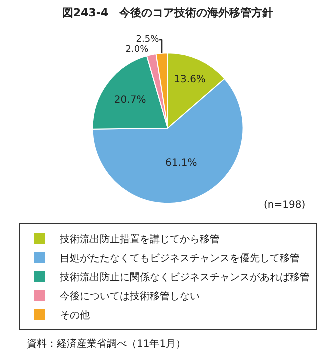  What do you see at coordinates (106, 344) in the screenshot?
I see `text: 資料：経済産業省調べ（11年1月）` at bounding box center [106, 344].